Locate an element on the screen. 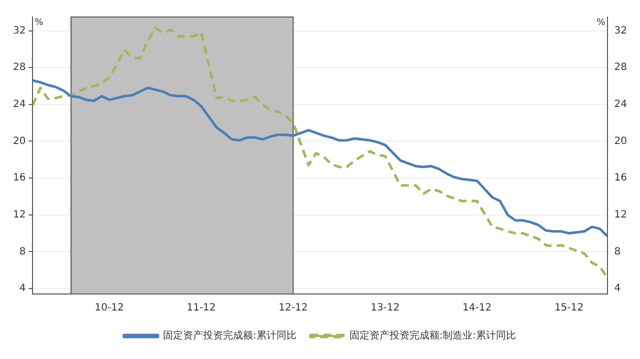 The height and width of the screenshot is (359, 640). legend-label: 固定资产投资完成额:制造业:累计同比 is located at coordinates (432, 336).